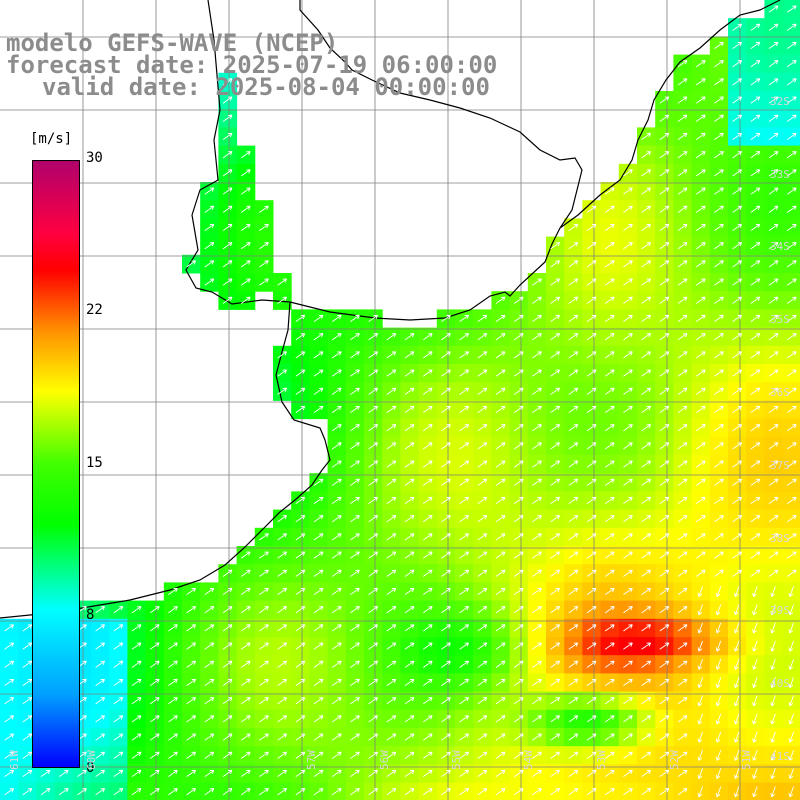  Describe the element at coordinates (90, 615) in the screenshot. I see `colorbar-tick: 8` at that location.